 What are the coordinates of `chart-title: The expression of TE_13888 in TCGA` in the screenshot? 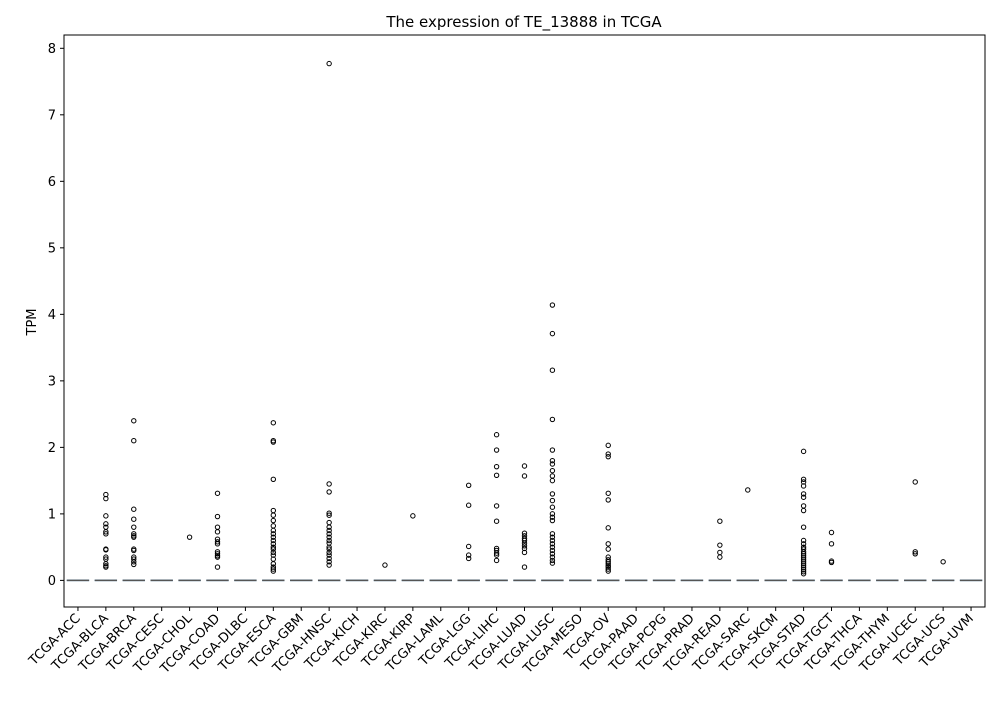 It's located at (523, 22).